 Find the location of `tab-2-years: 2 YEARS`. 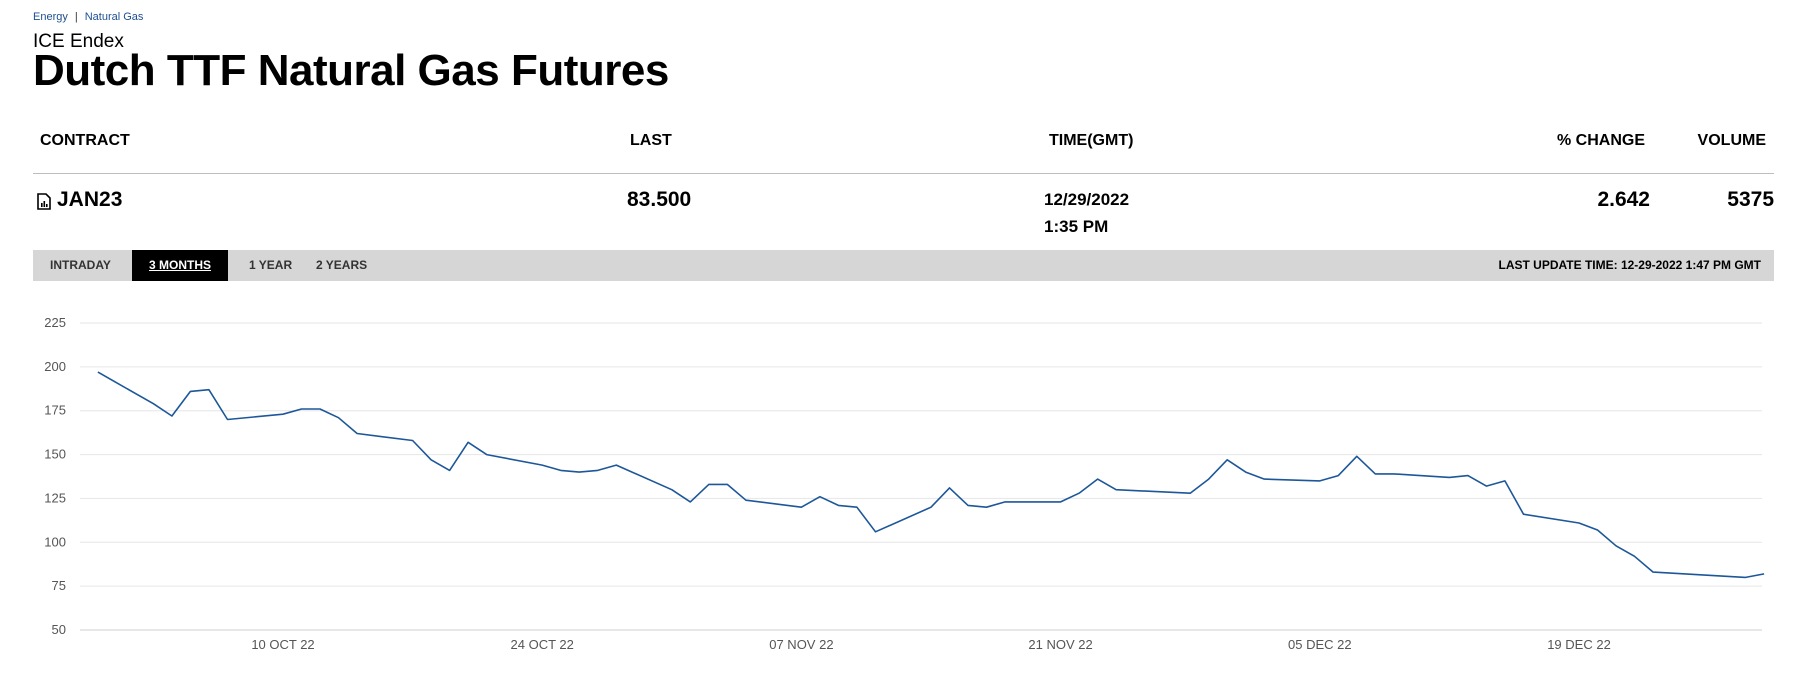

tab-2-years: 2 YEARS is located at coordinates (342, 265).